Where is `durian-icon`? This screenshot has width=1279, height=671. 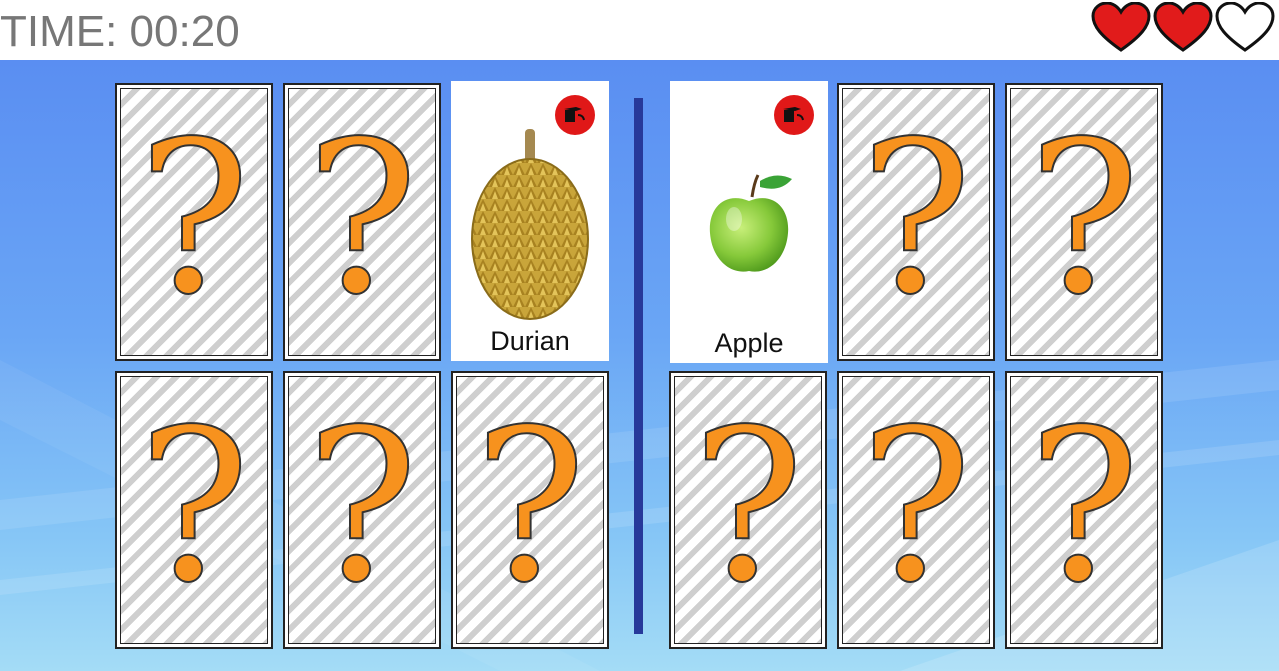 durian-icon is located at coordinates (530, 227).